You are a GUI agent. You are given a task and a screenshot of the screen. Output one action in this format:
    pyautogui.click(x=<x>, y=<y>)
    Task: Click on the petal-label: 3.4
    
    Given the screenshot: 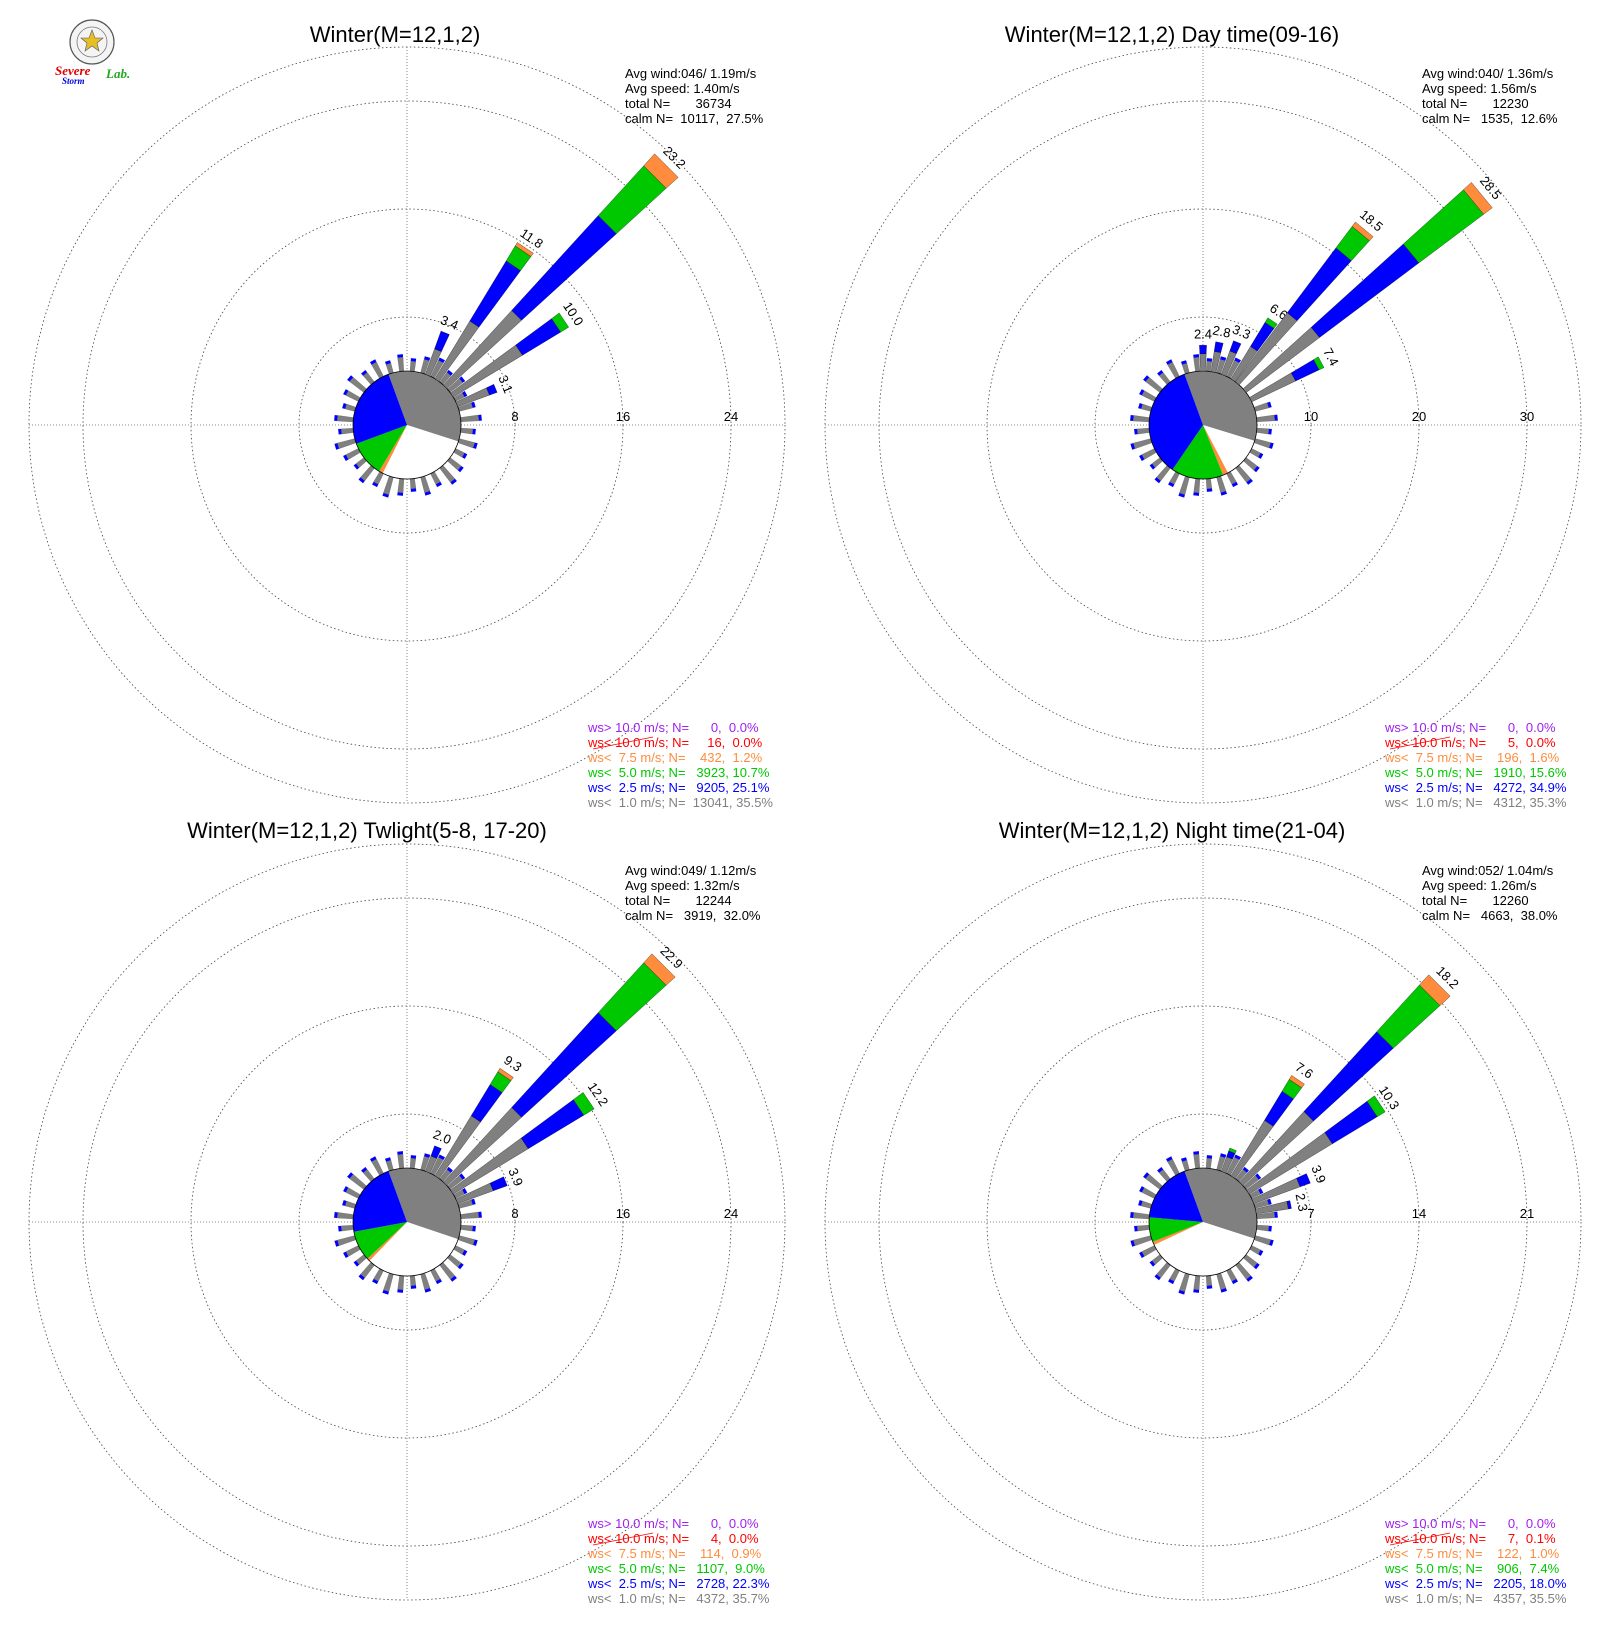 What is the action you would take?
    pyautogui.click(x=449, y=322)
    